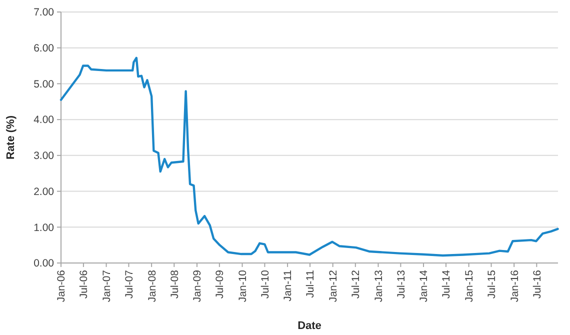  I want to click on y-tick-label: 5.00, so click(44, 84).